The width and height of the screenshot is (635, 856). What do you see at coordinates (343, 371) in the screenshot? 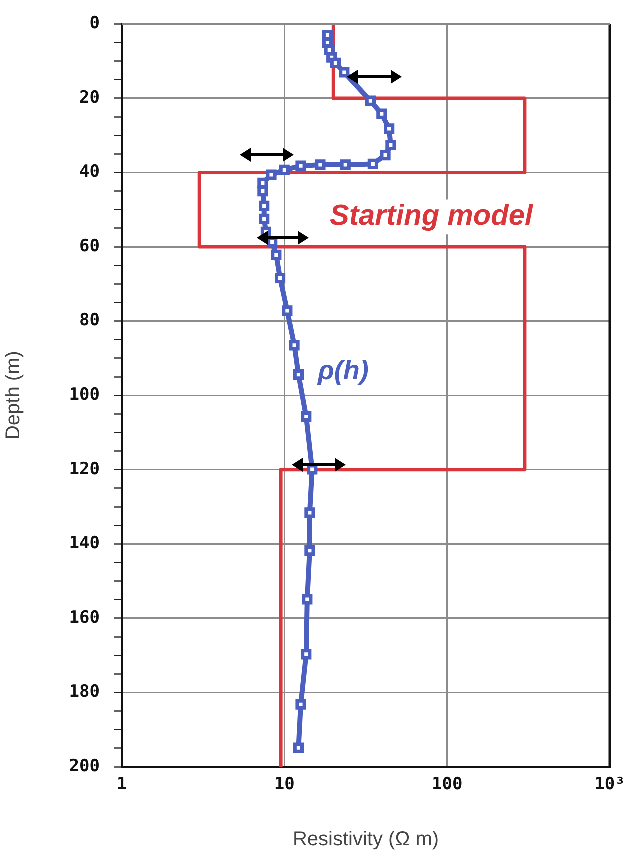
I see `series-label: ρ(h)` at bounding box center [343, 371].